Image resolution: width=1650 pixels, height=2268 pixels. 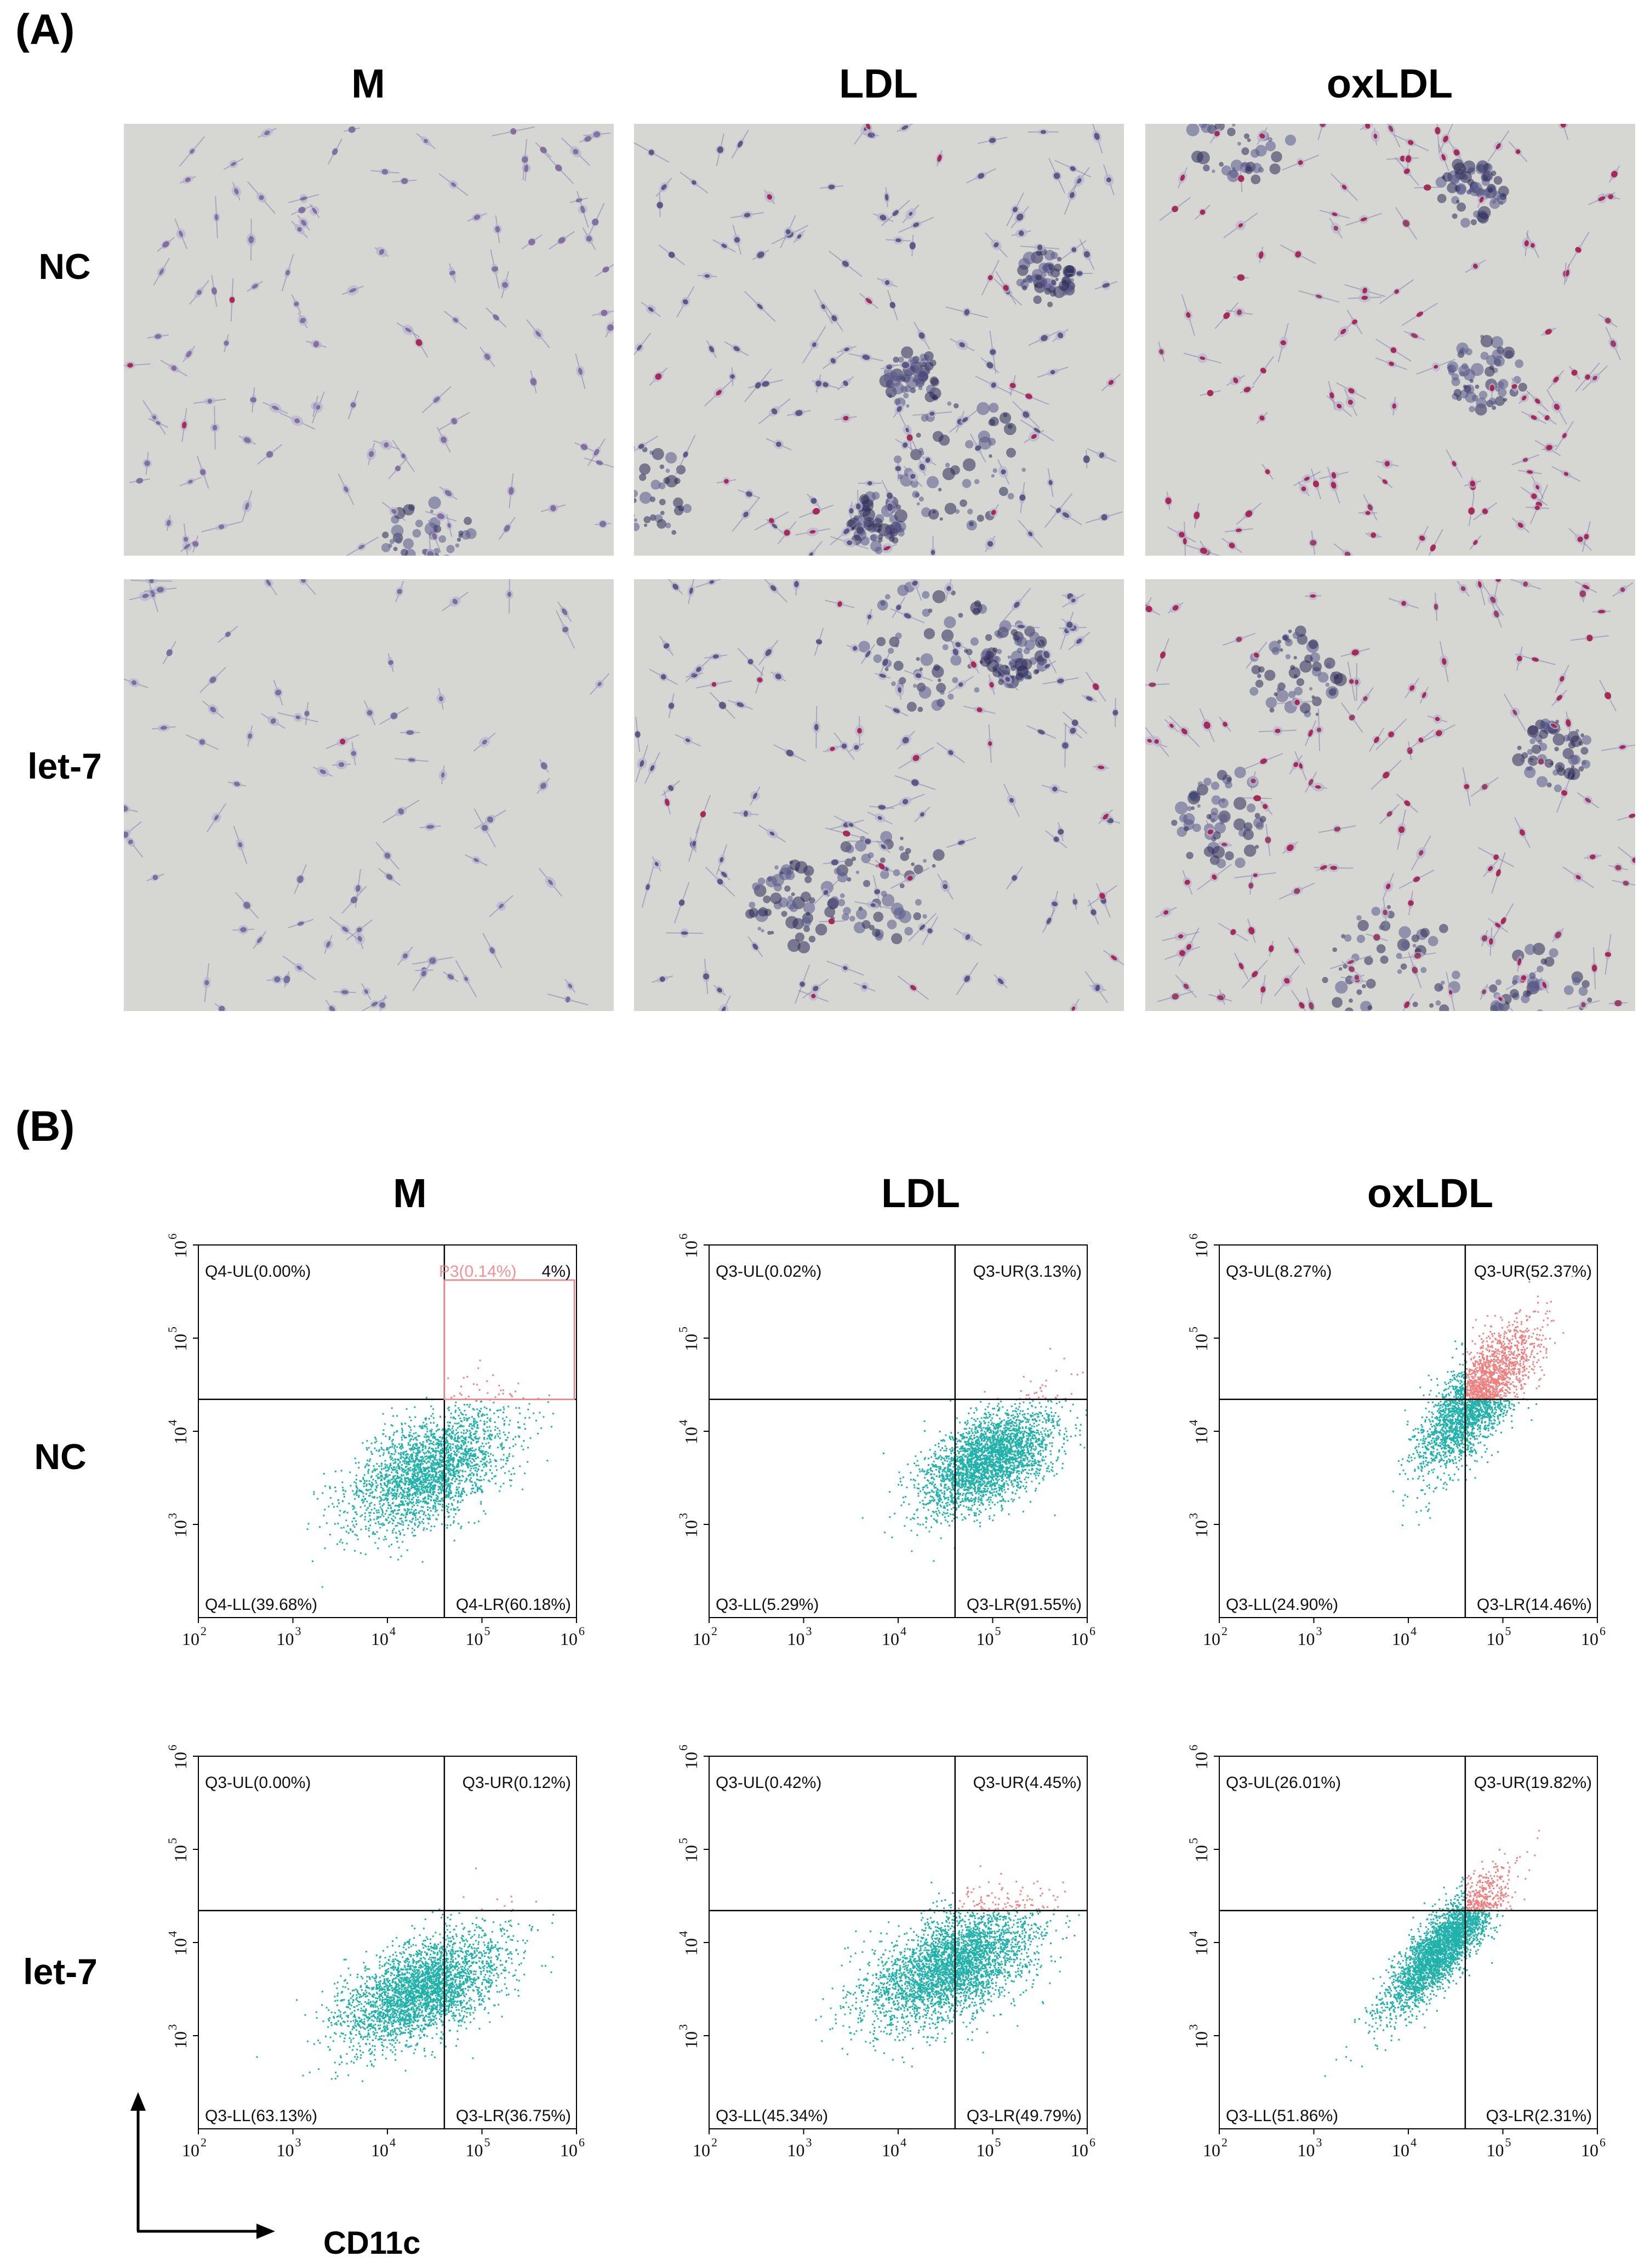 What do you see at coordinates (1279, 1272) in the screenshot?
I see `quadrant-label-ul: Q3-UL(8.27%)` at bounding box center [1279, 1272].